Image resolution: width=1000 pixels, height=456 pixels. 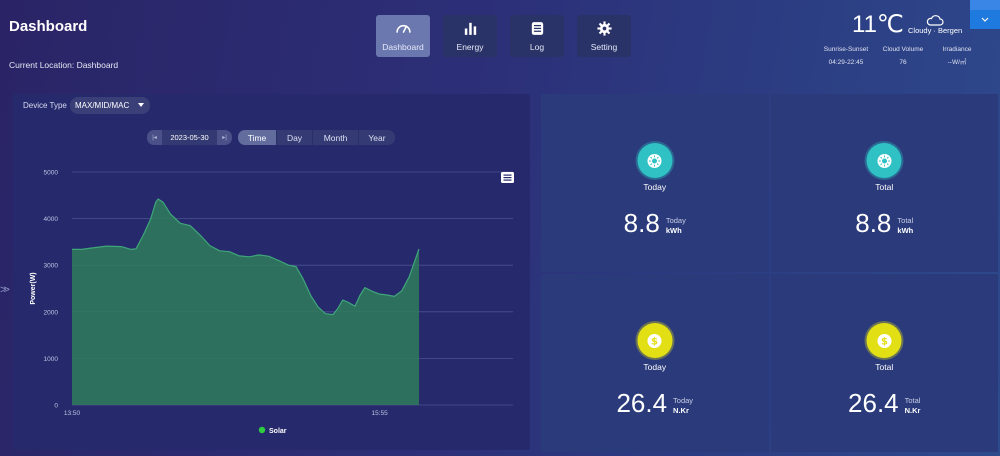 What do you see at coordinates (48, 26) in the screenshot?
I see `page-title: Dashboard` at bounding box center [48, 26].